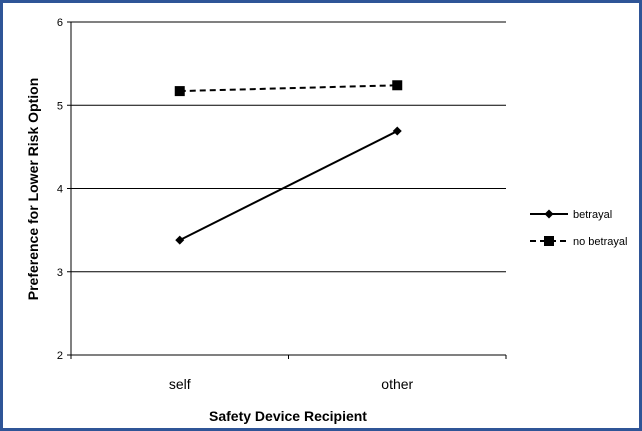 The image size is (642, 431). I want to click on legend-label: betrayal, so click(592, 215).